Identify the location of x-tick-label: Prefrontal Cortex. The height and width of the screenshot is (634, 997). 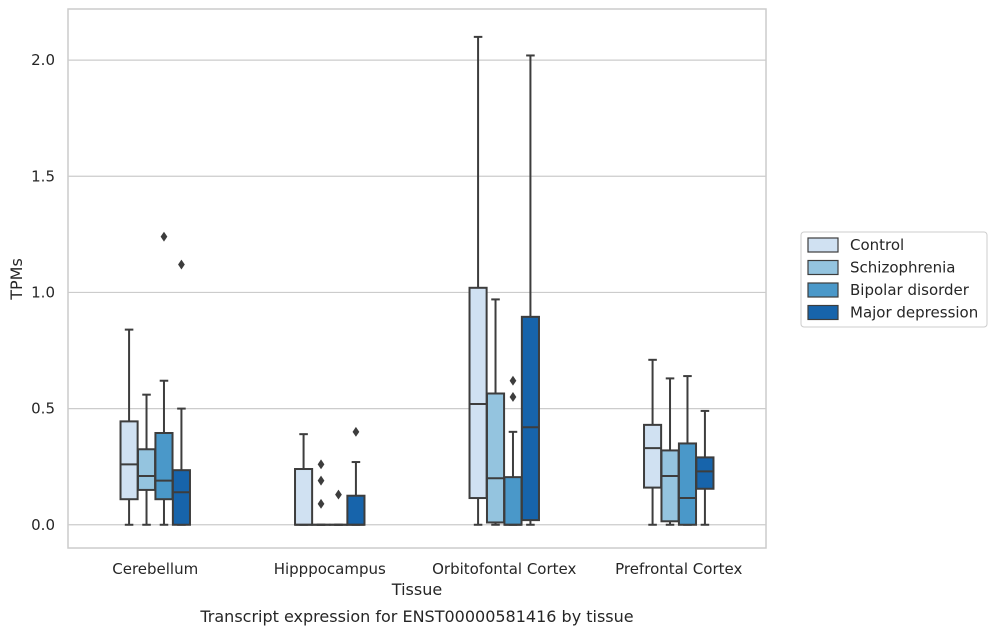
(678, 569).